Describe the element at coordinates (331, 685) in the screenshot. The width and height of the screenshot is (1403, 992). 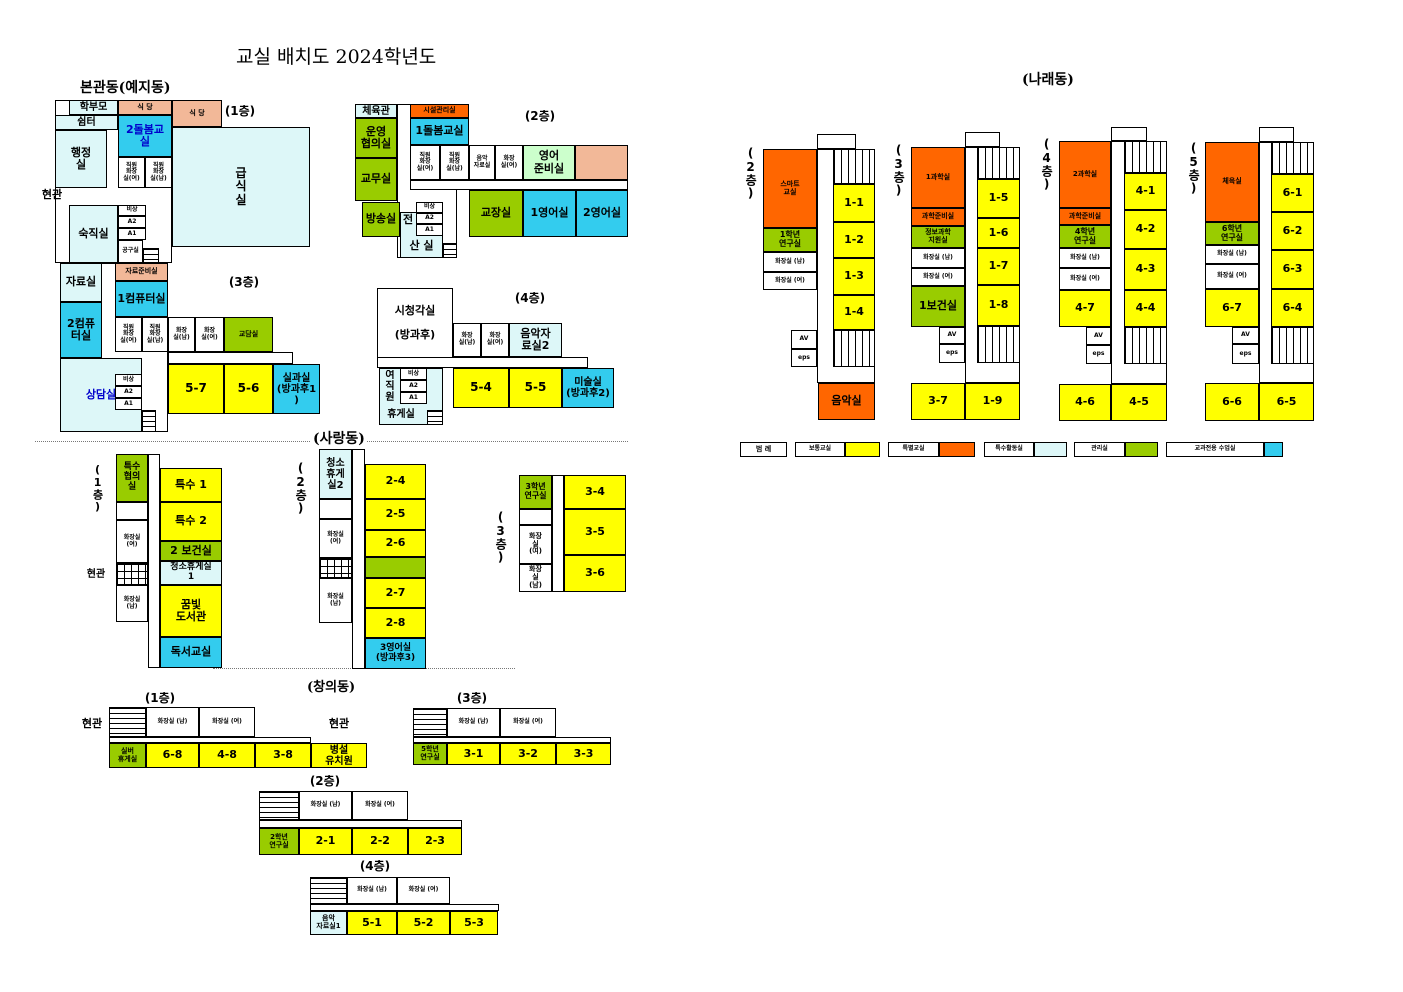
I see `changui-building-title: (창의동)` at that location.